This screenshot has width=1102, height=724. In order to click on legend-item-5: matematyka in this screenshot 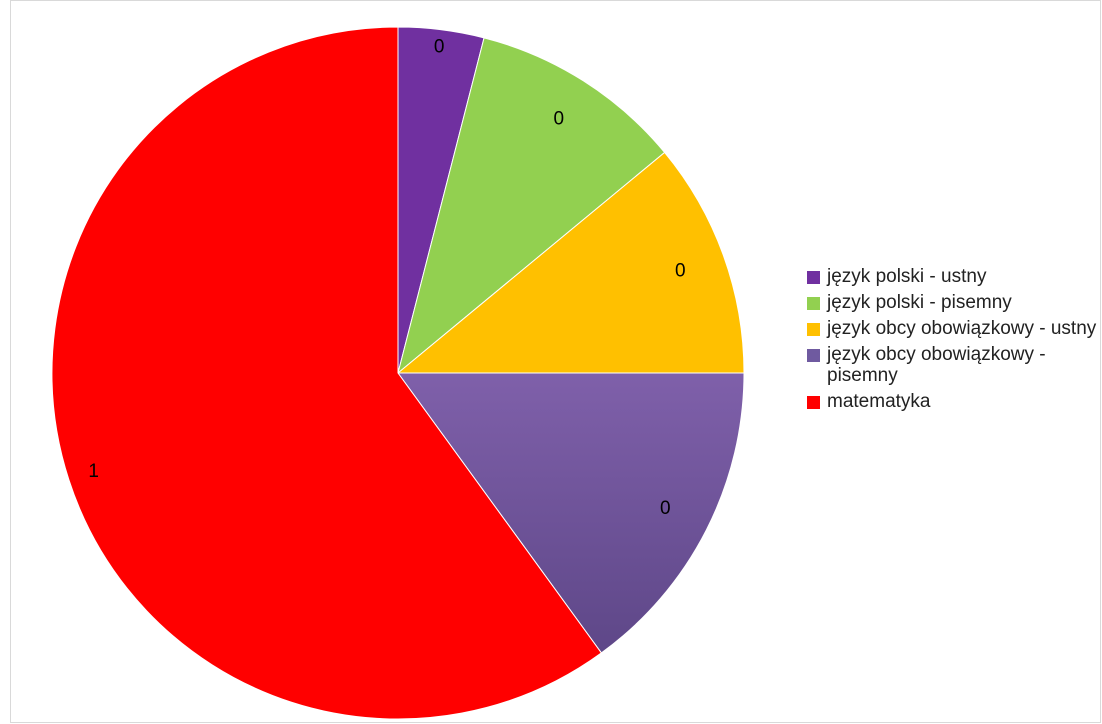, I will do `click(954, 401)`.